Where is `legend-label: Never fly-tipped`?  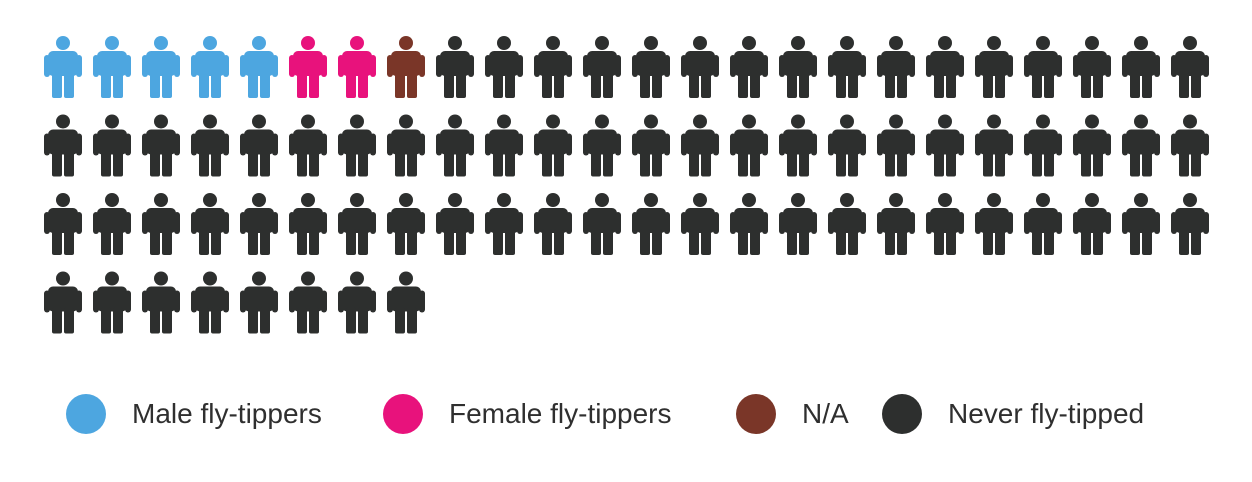 legend-label: Never fly-tipped is located at coordinates (1046, 413).